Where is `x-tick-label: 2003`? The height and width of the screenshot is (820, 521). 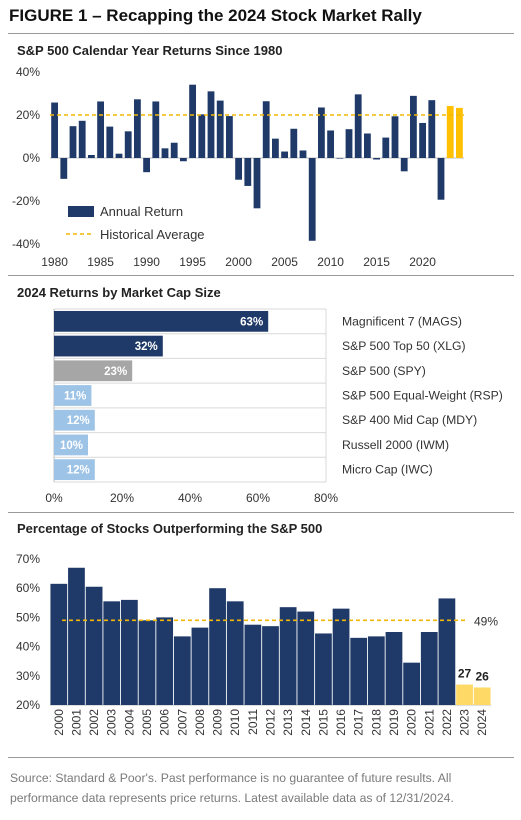
x-tick-label: 2003 is located at coordinates (112, 722).